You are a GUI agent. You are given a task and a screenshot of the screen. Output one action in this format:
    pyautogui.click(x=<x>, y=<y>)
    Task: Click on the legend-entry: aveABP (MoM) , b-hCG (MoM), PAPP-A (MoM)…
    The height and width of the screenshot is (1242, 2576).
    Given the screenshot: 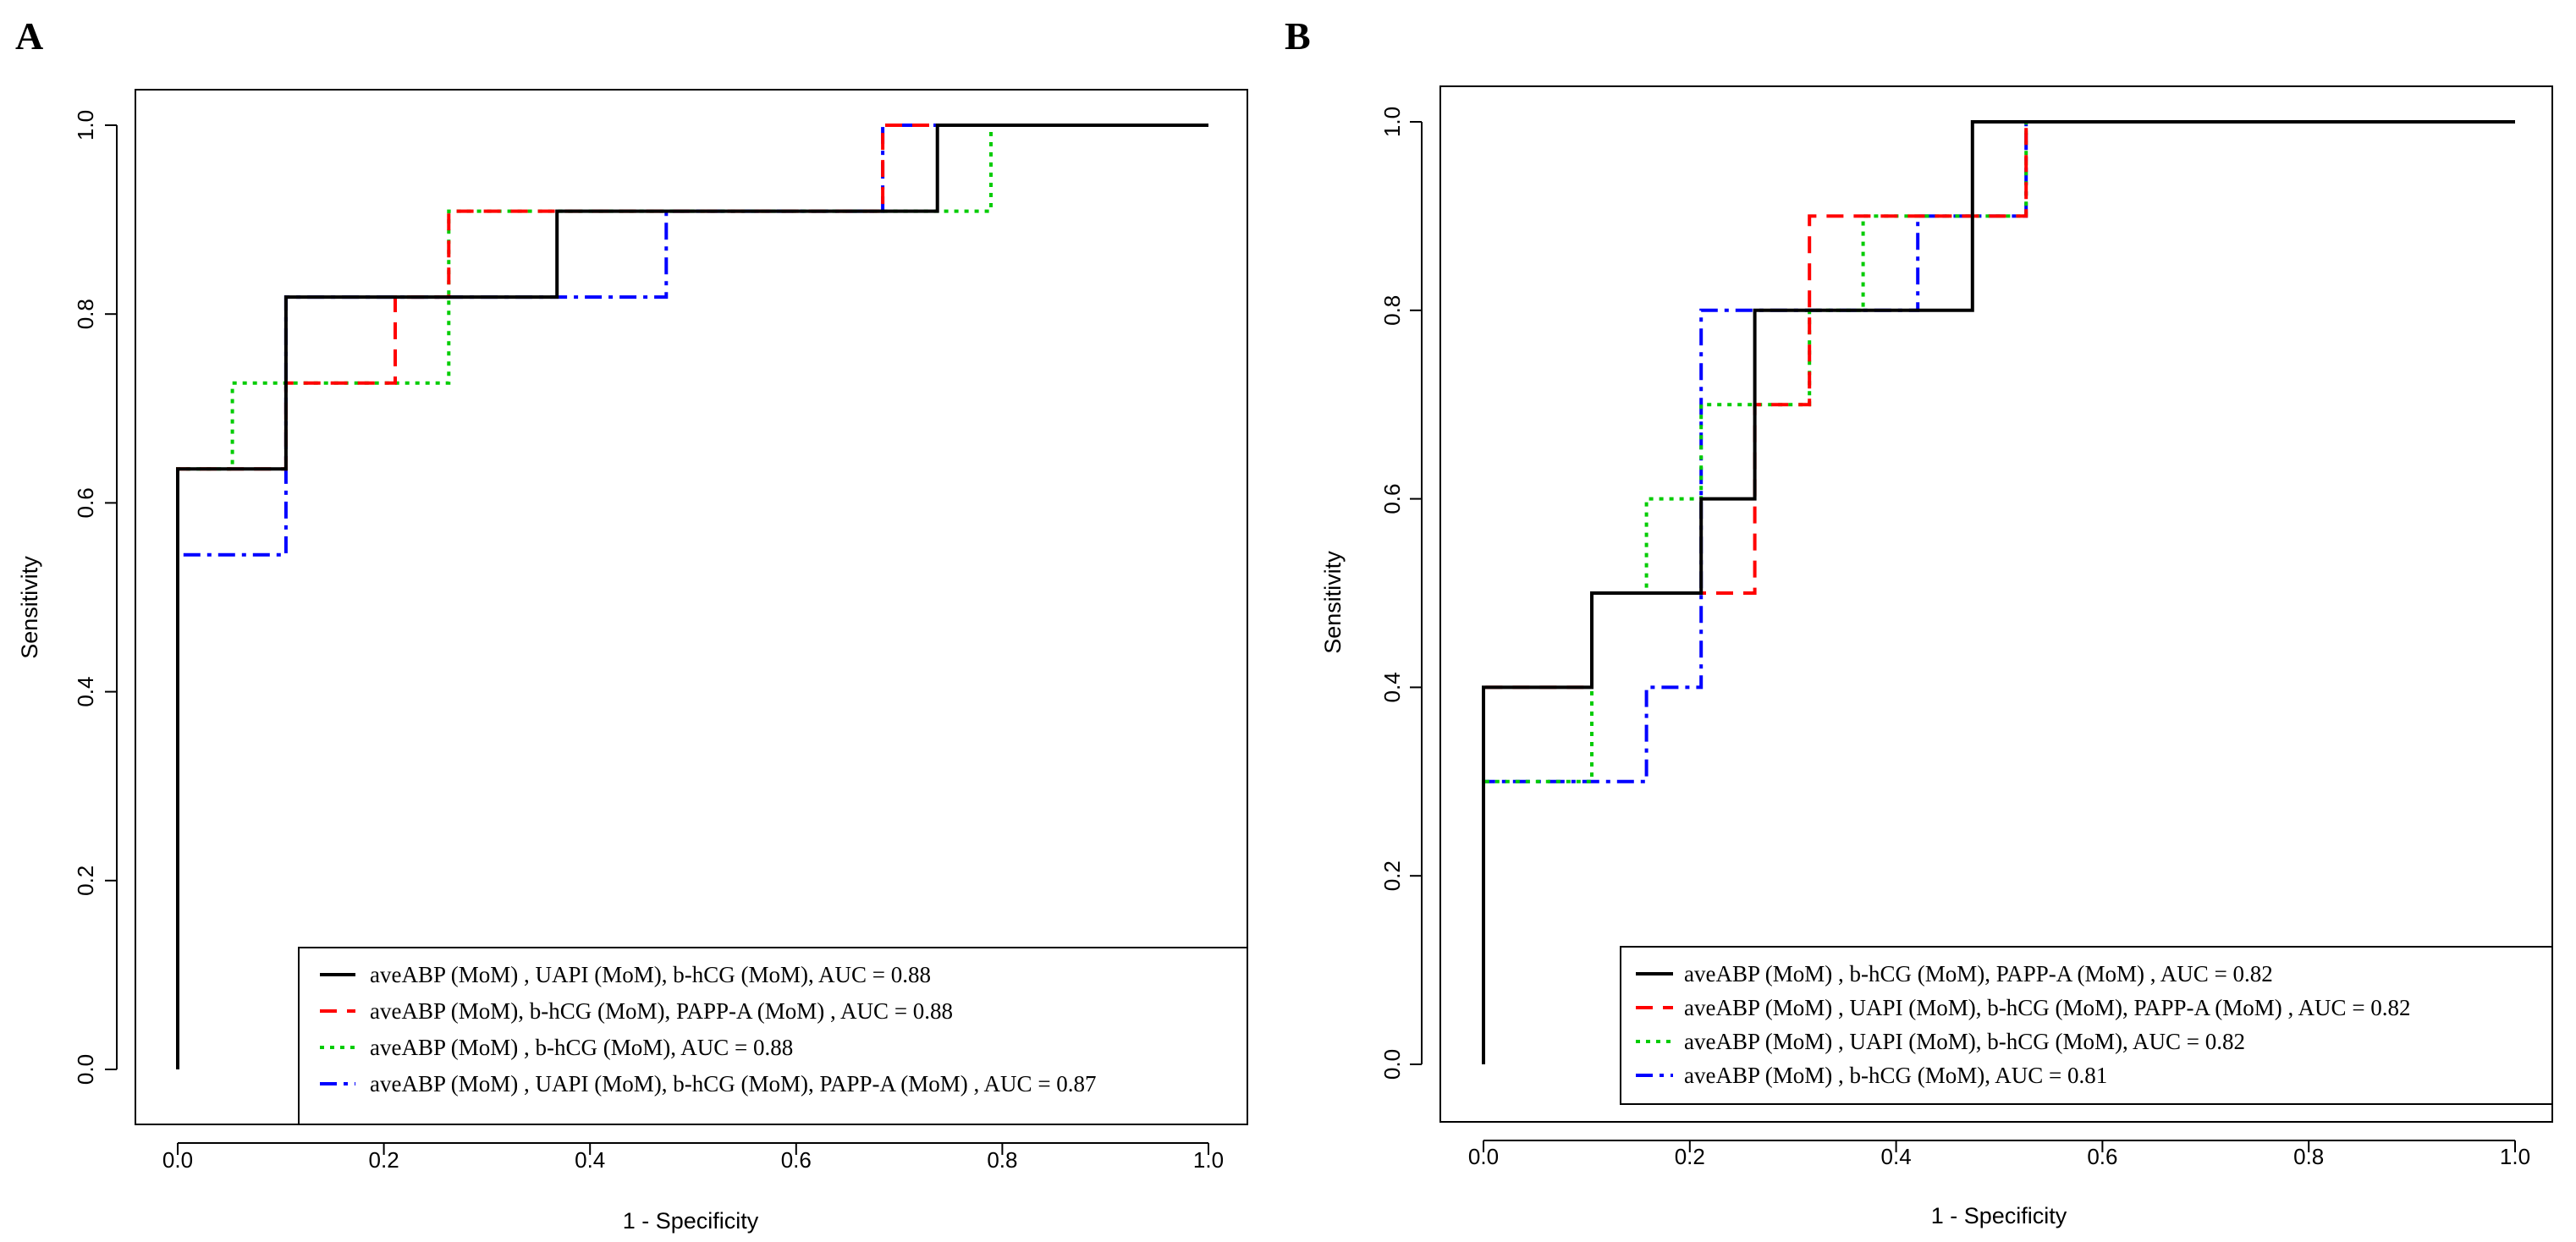 What is the action you would take?
    pyautogui.click(x=1979, y=973)
    